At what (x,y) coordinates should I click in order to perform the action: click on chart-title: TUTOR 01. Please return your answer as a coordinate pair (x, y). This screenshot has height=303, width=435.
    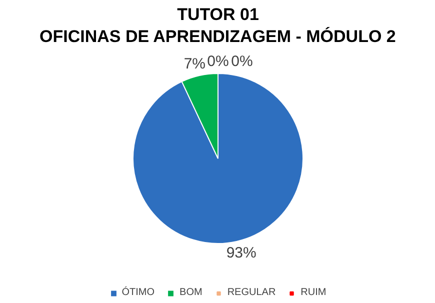
    Looking at the image, I should click on (218, 14).